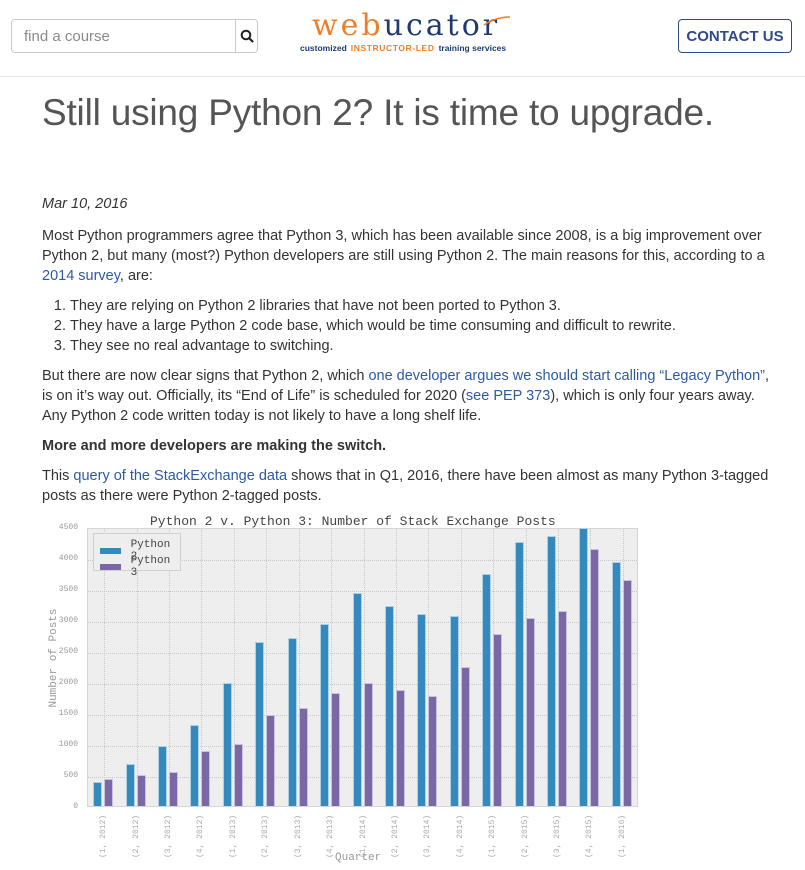  What do you see at coordinates (421, 346) in the screenshot?
I see `list-item: They see no real advantage to switching.` at bounding box center [421, 346].